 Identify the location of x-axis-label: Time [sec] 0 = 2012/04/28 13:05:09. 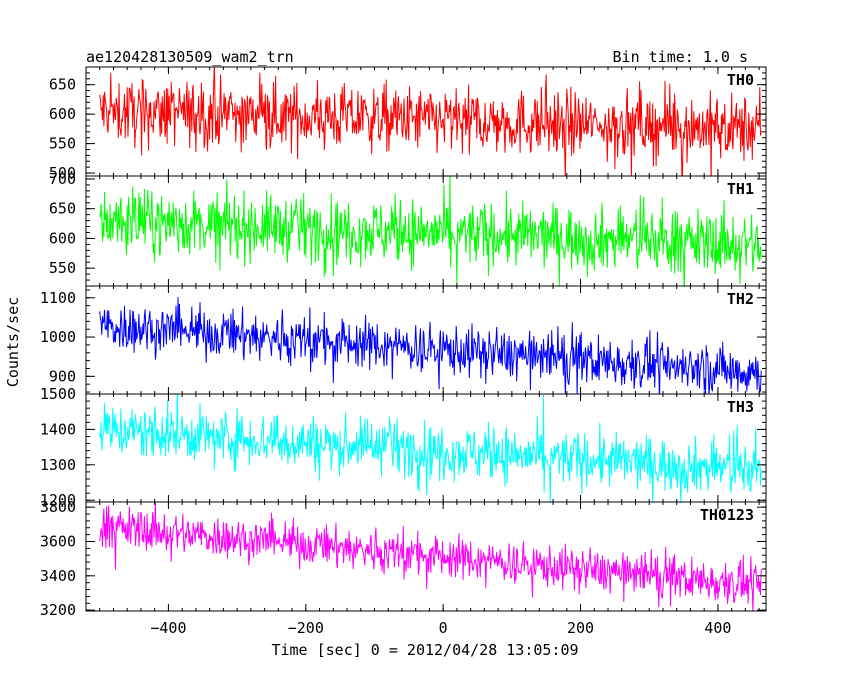
(424, 650).